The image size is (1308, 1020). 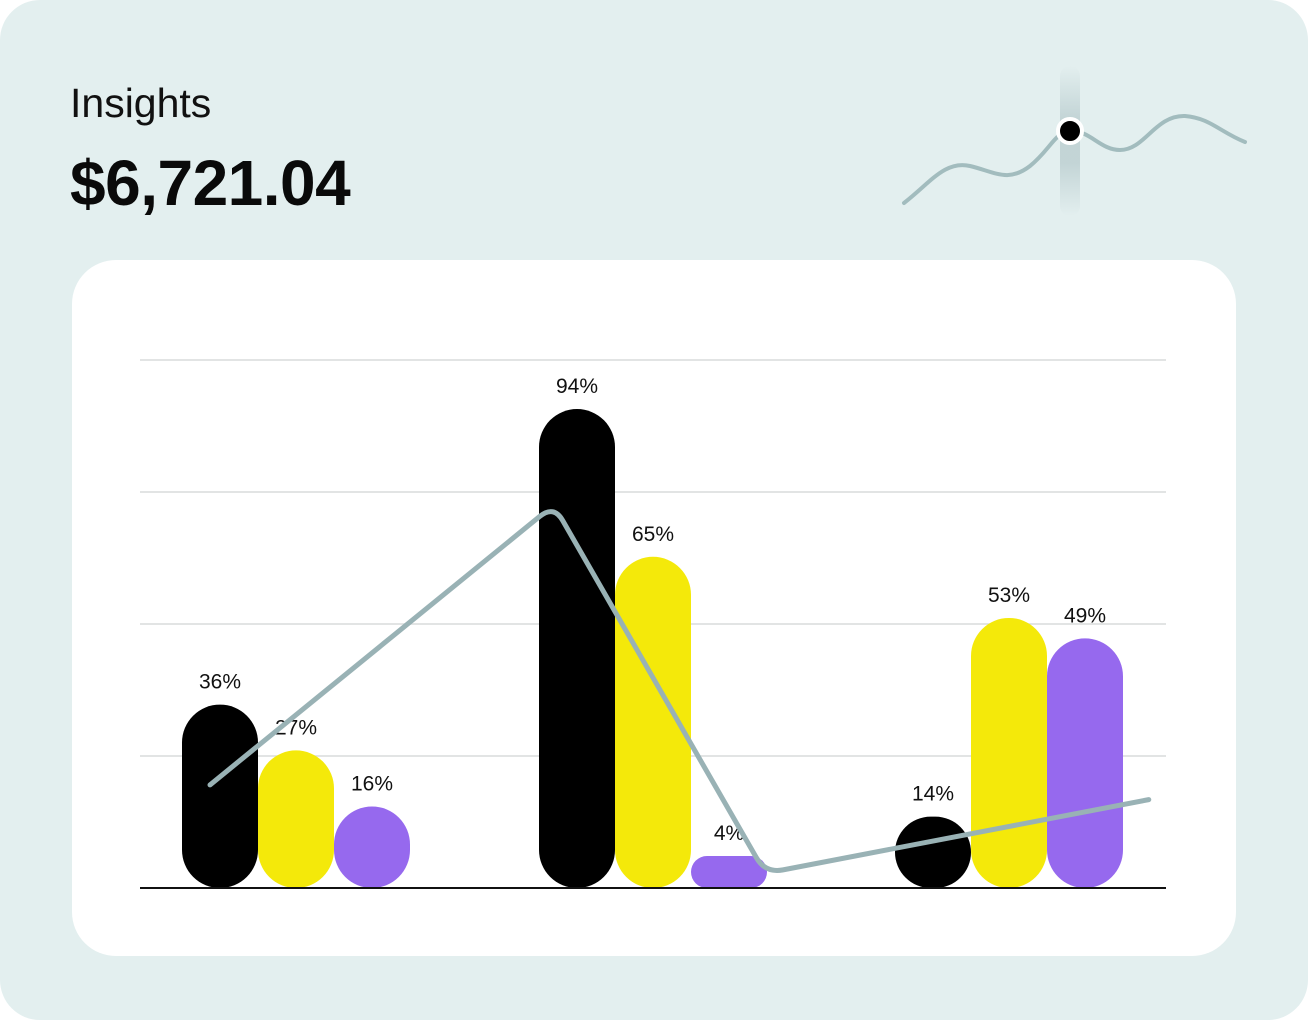 What do you see at coordinates (220, 682) in the screenshot?
I see `bar-value-label: 36%` at bounding box center [220, 682].